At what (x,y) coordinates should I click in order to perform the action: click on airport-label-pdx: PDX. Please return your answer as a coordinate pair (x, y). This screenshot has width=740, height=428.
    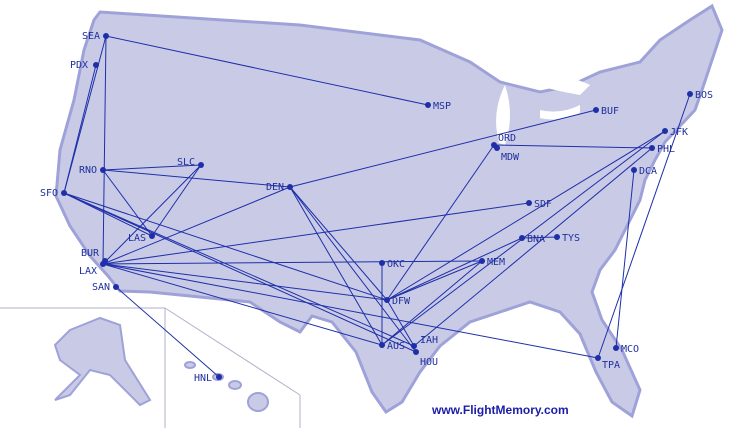
    Looking at the image, I should click on (79, 65).